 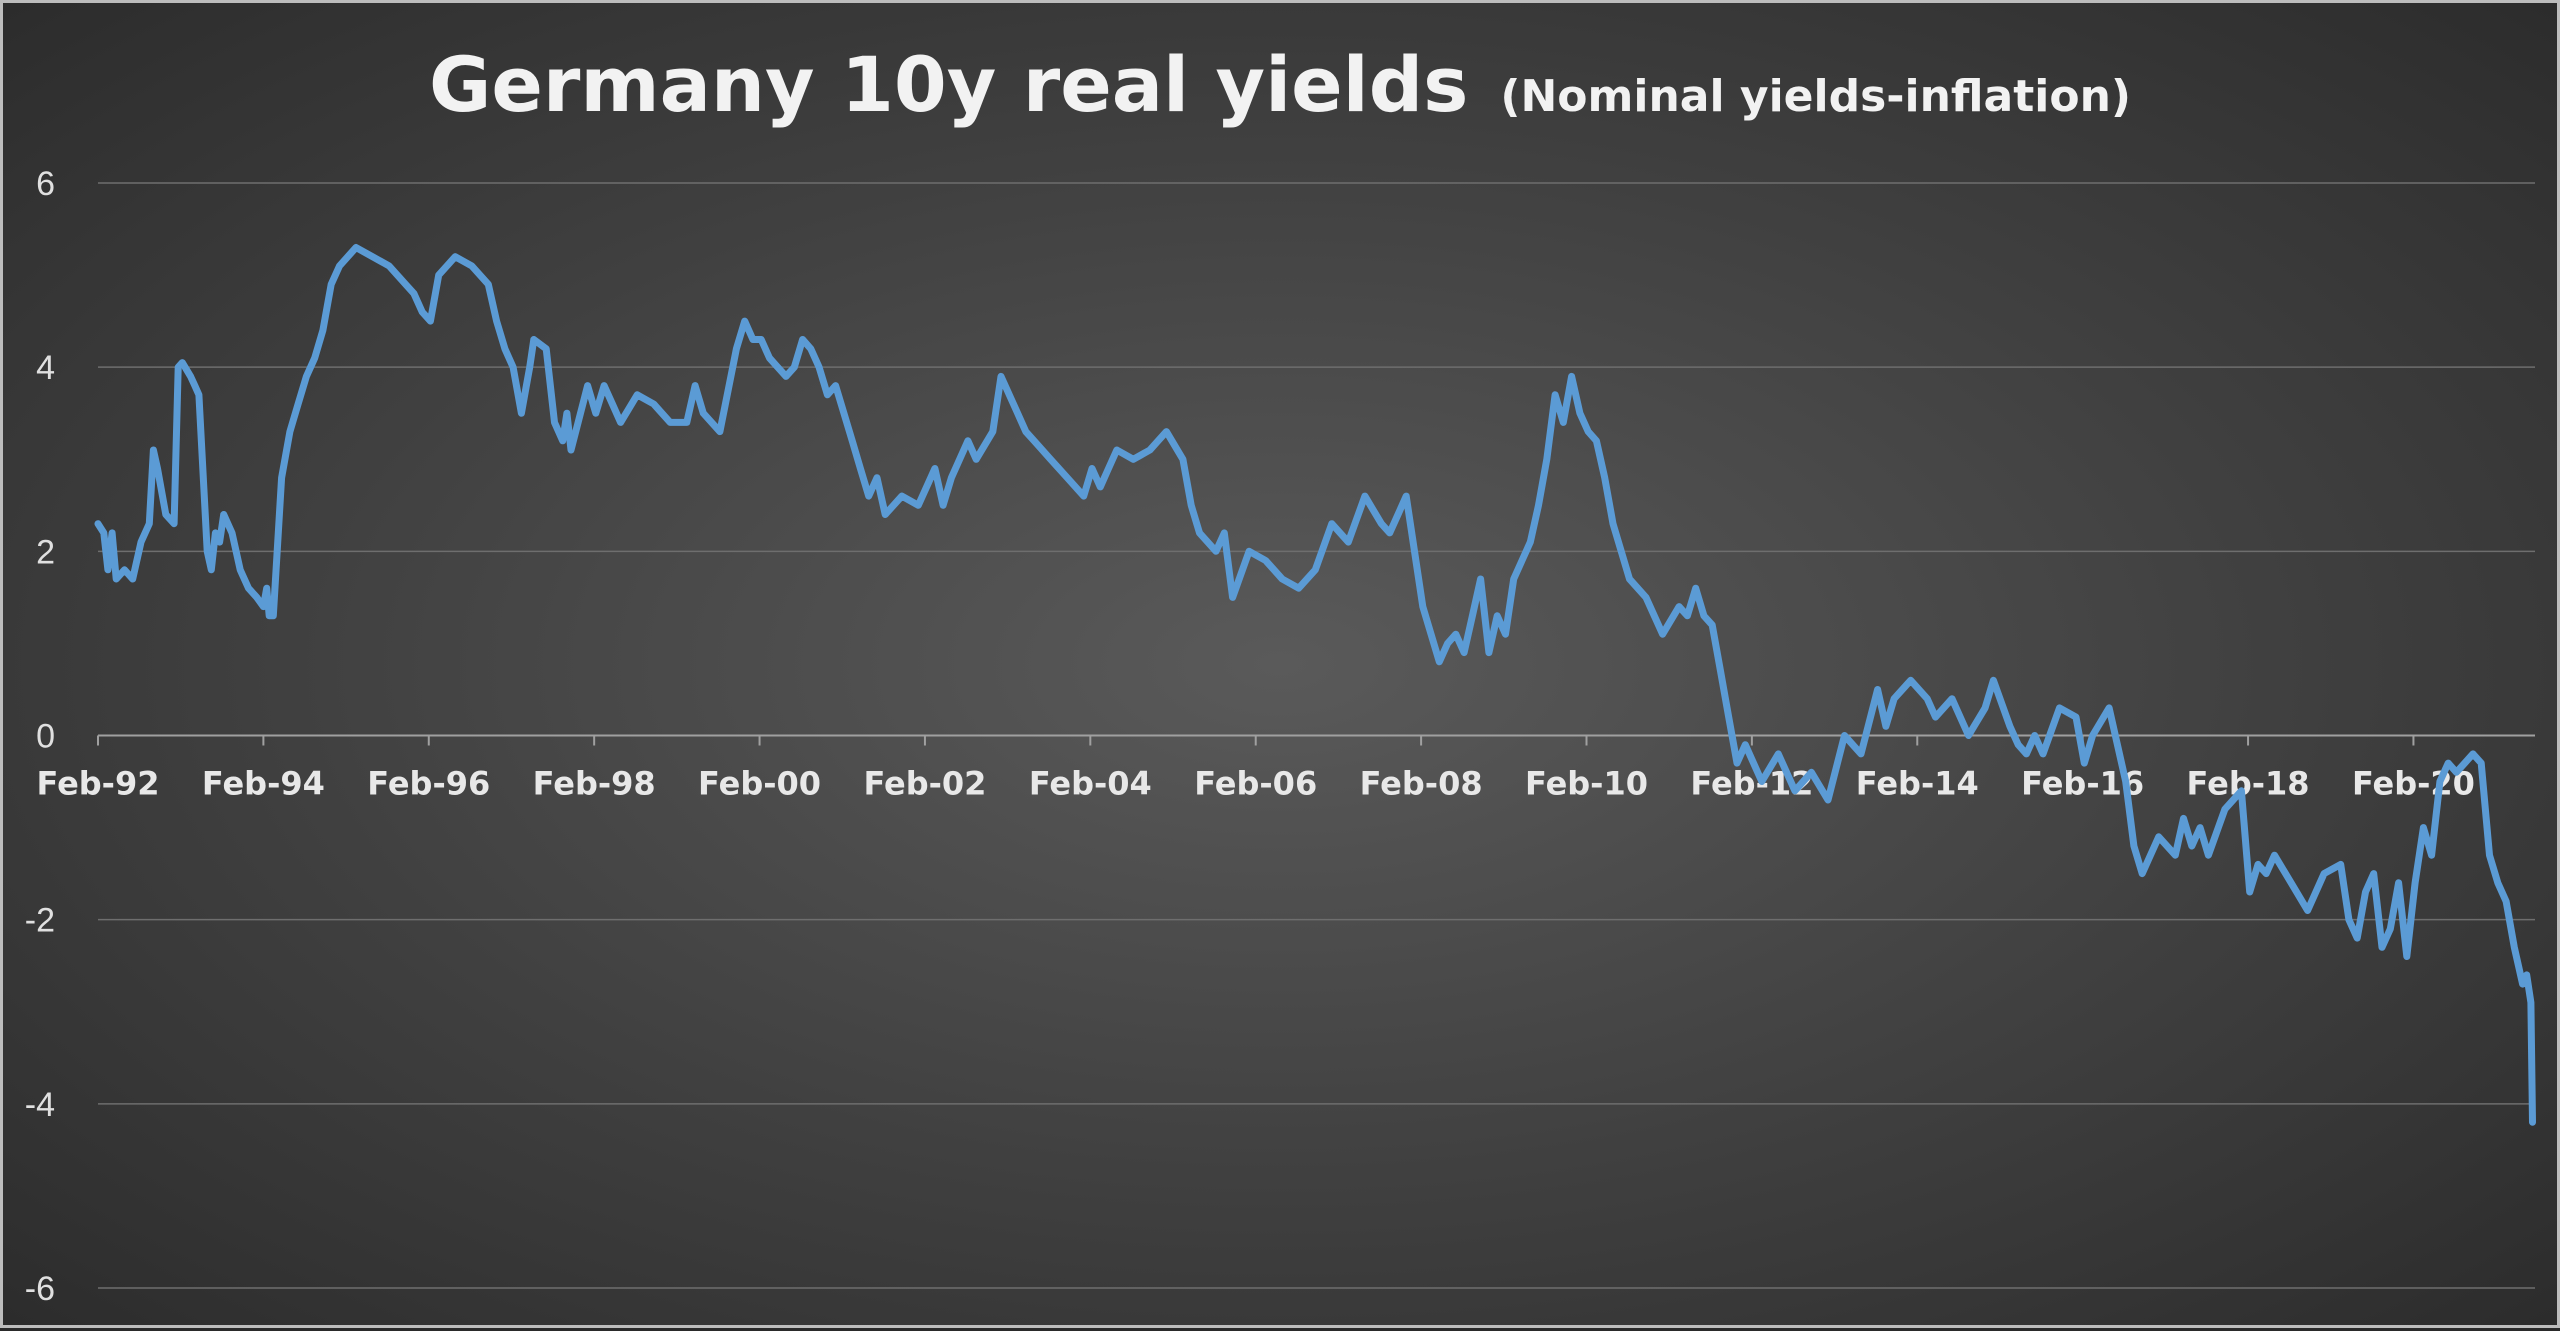 What do you see at coordinates (40, 1105) in the screenshot?
I see `y-tick-label: -4` at bounding box center [40, 1105].